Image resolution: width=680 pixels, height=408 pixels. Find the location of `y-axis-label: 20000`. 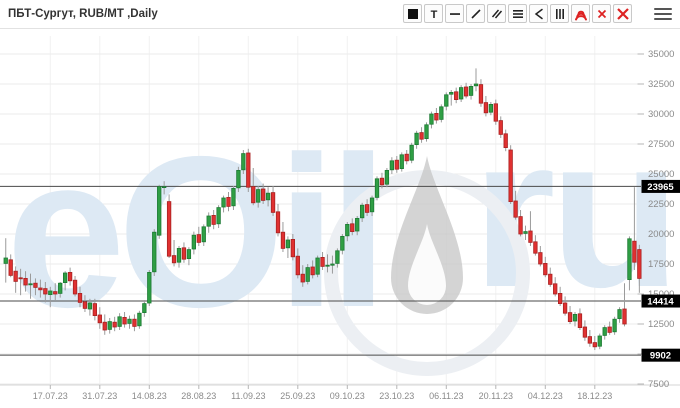

y-axis-label: 20000 is located at coordinates (661, 234).